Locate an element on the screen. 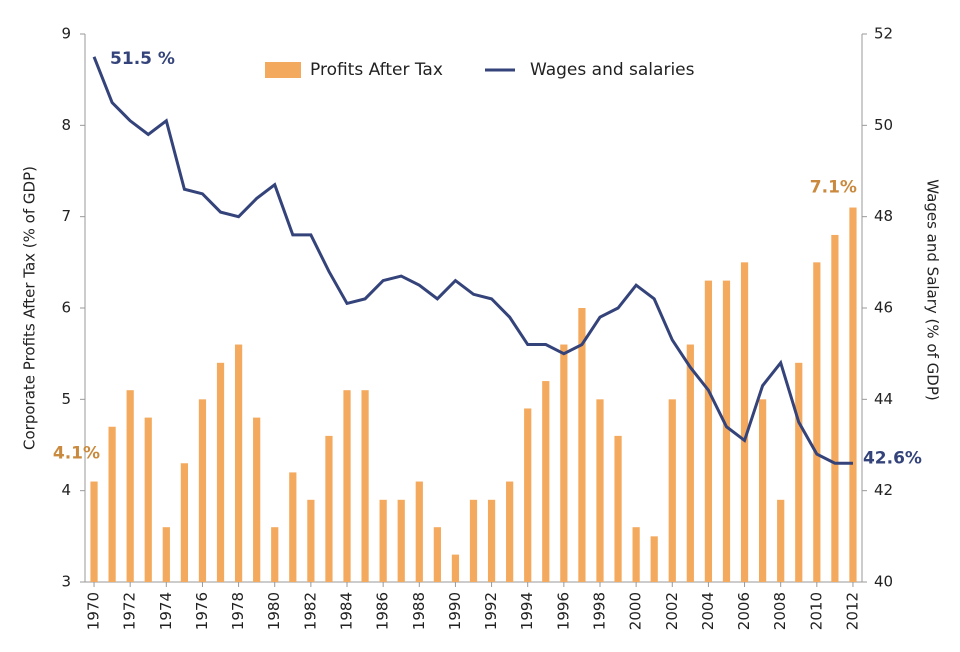 This screenshot has height=652, width=960. x-tick-label: 1986 is located at coordinates (383, 611).